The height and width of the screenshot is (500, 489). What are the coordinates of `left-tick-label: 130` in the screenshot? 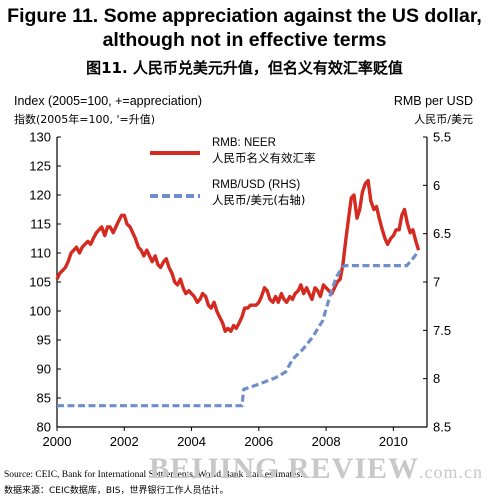 It's located at (40, 137).